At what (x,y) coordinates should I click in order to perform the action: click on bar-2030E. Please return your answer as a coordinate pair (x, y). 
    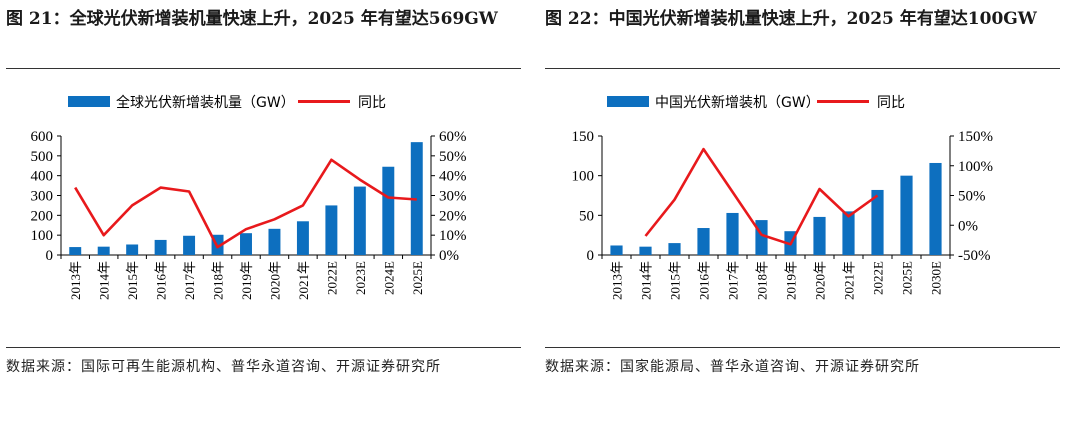
    Looking at the image, I should click on (935, 208).